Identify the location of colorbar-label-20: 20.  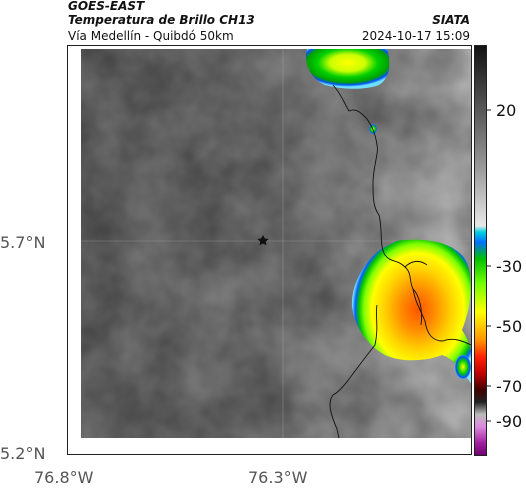
(506, 110).